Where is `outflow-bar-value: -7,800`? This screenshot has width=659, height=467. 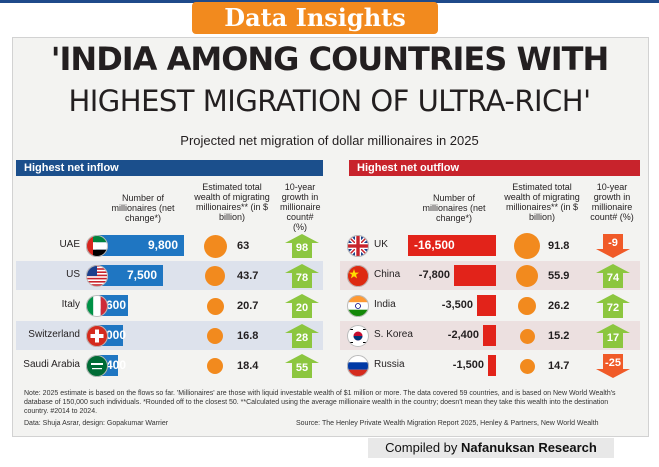 outflow-bar-value: -7,800 is located at coordinates (434, 275).